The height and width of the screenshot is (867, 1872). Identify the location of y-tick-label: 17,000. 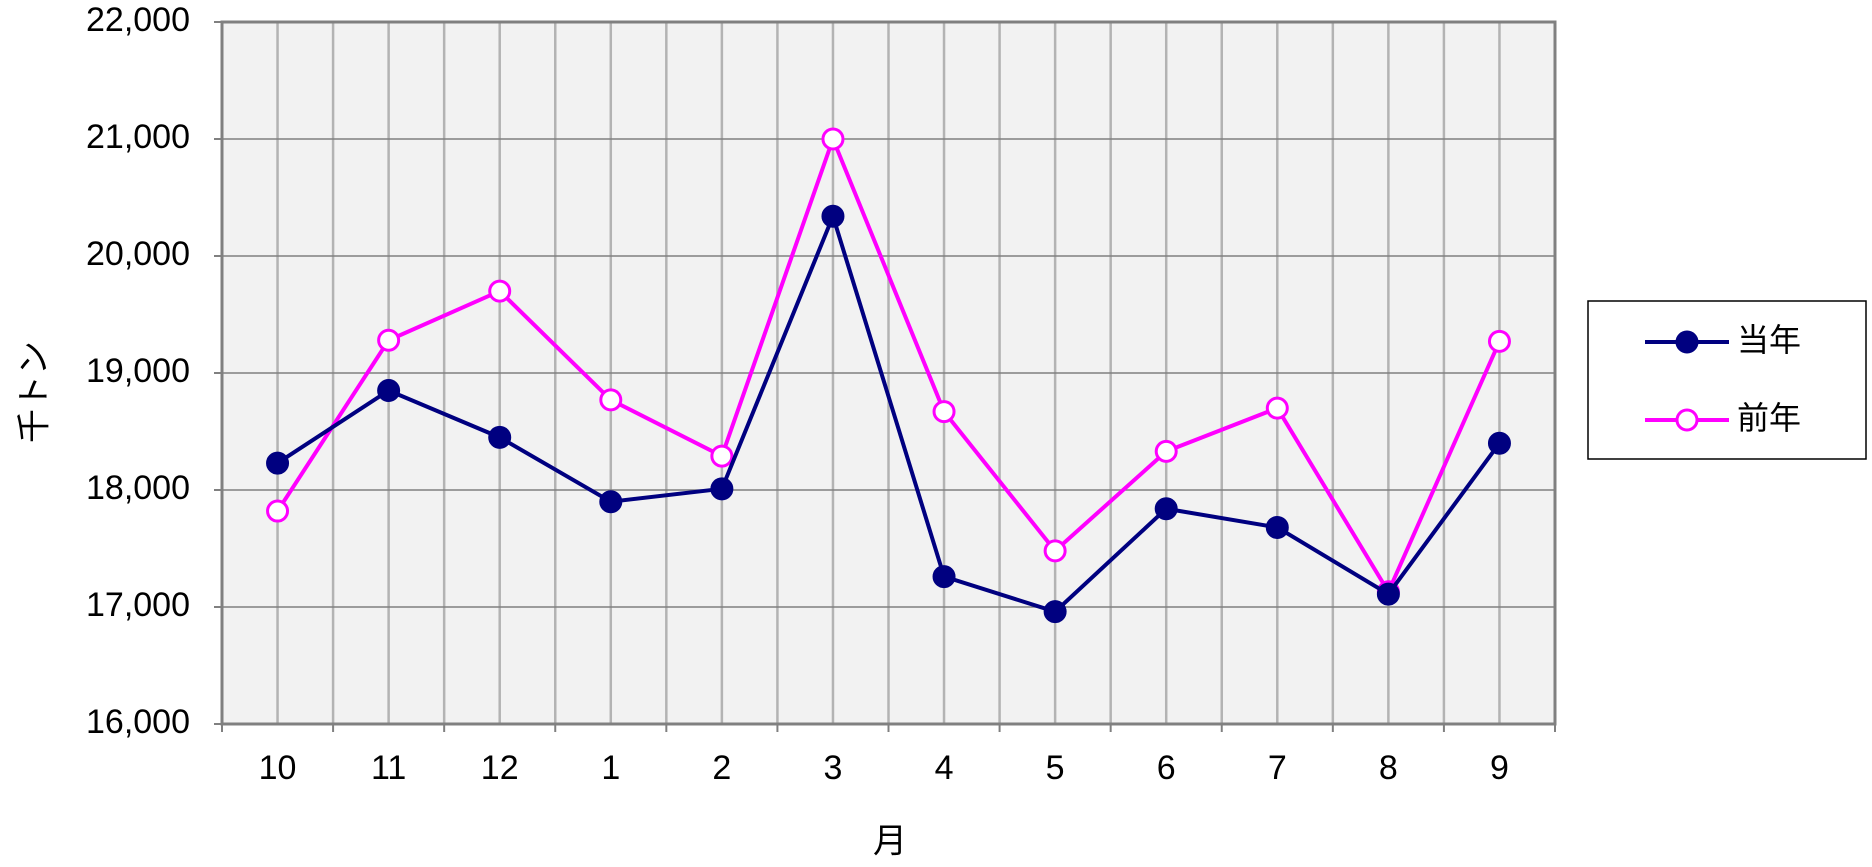
(138, 605).